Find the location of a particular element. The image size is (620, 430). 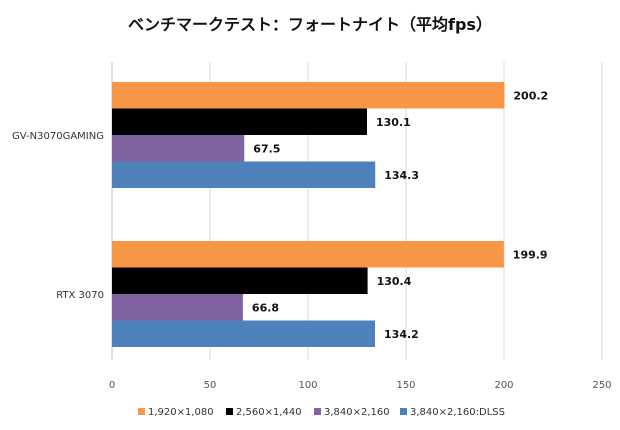

data-label: 66.8 is located at coordinates (265, 307).